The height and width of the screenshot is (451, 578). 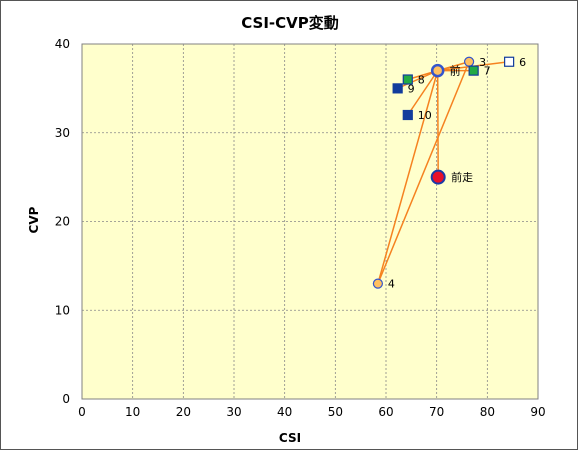 I want to click on x-tick-label: 80, so click(x=487, y=412).